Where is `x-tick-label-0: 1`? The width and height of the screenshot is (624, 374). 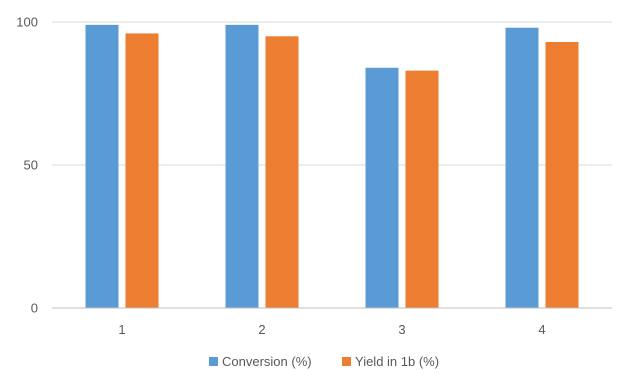 x-tick-label-0: 1 is located at coordinates (121, 329).